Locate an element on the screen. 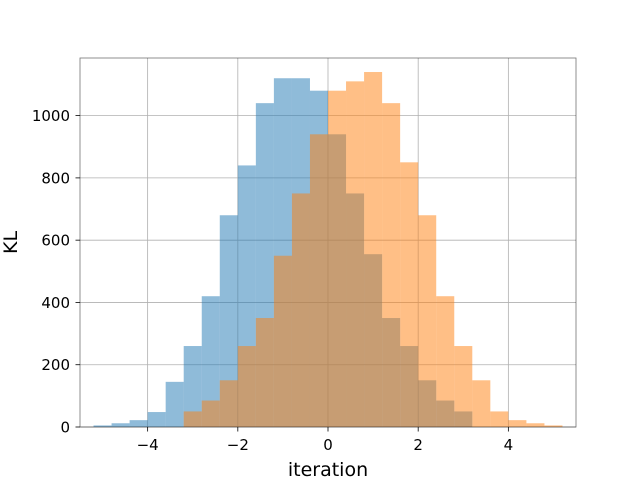 The width and height of the screenshot is (640, 485). y-tick-label: 200 is located at coordinates (55, 365).